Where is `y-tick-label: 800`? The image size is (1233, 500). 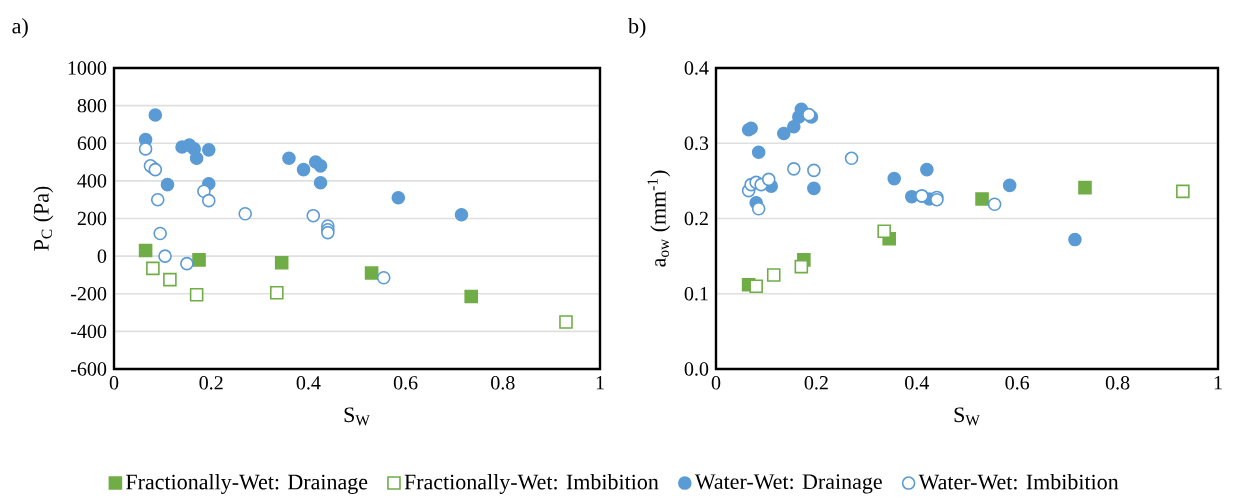
y-tick-label: 800 is located at coordinates (92, 105).